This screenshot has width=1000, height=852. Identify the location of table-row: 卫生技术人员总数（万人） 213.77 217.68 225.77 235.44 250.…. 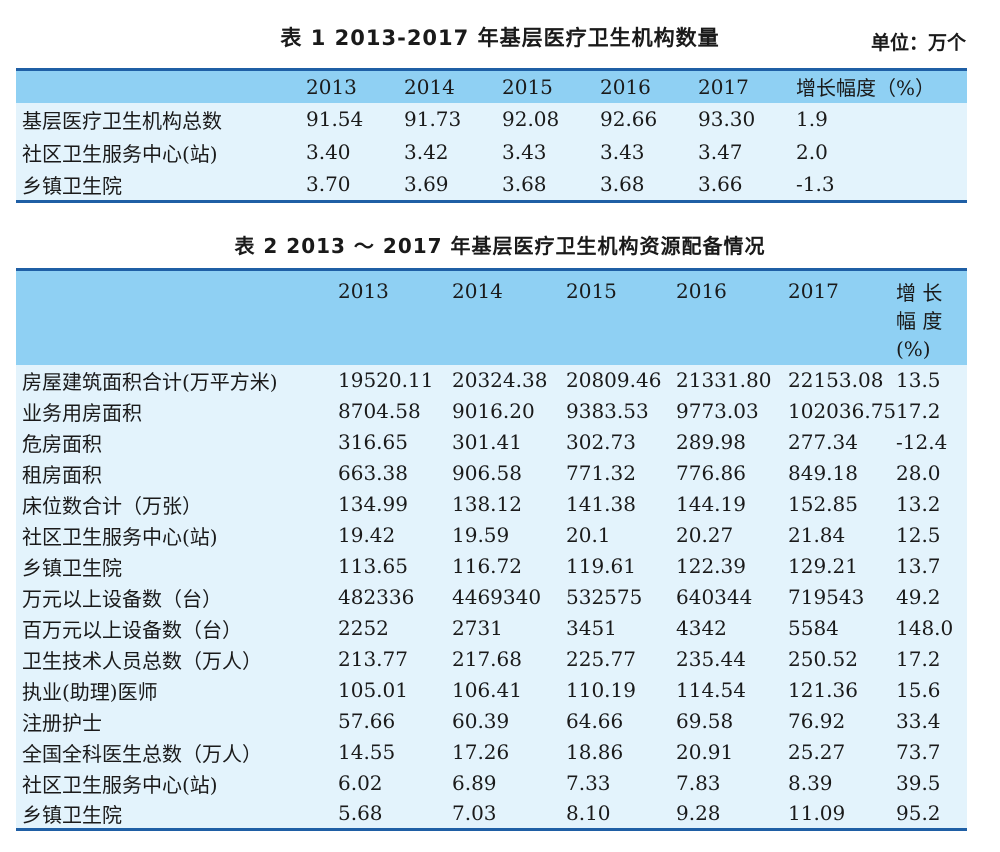
(491, 659).